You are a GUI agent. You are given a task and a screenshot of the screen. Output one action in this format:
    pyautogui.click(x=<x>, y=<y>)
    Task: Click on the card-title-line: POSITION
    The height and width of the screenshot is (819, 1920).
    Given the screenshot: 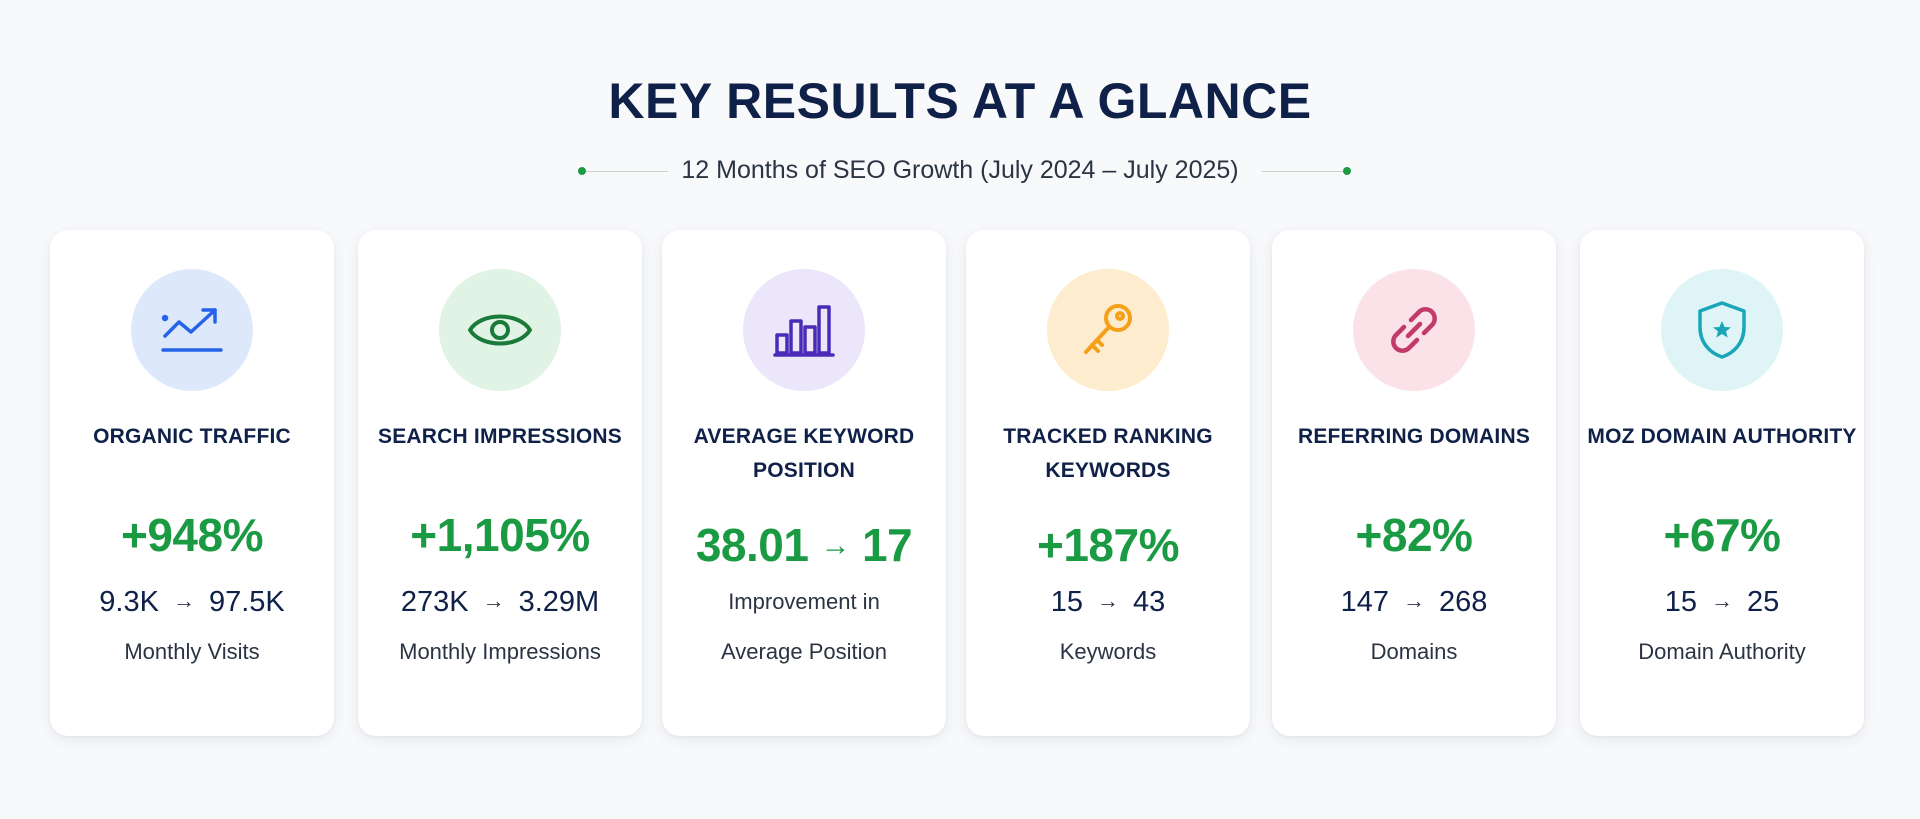 What is the action you would take?
    pyautogui.click(x=804, y=470)
    